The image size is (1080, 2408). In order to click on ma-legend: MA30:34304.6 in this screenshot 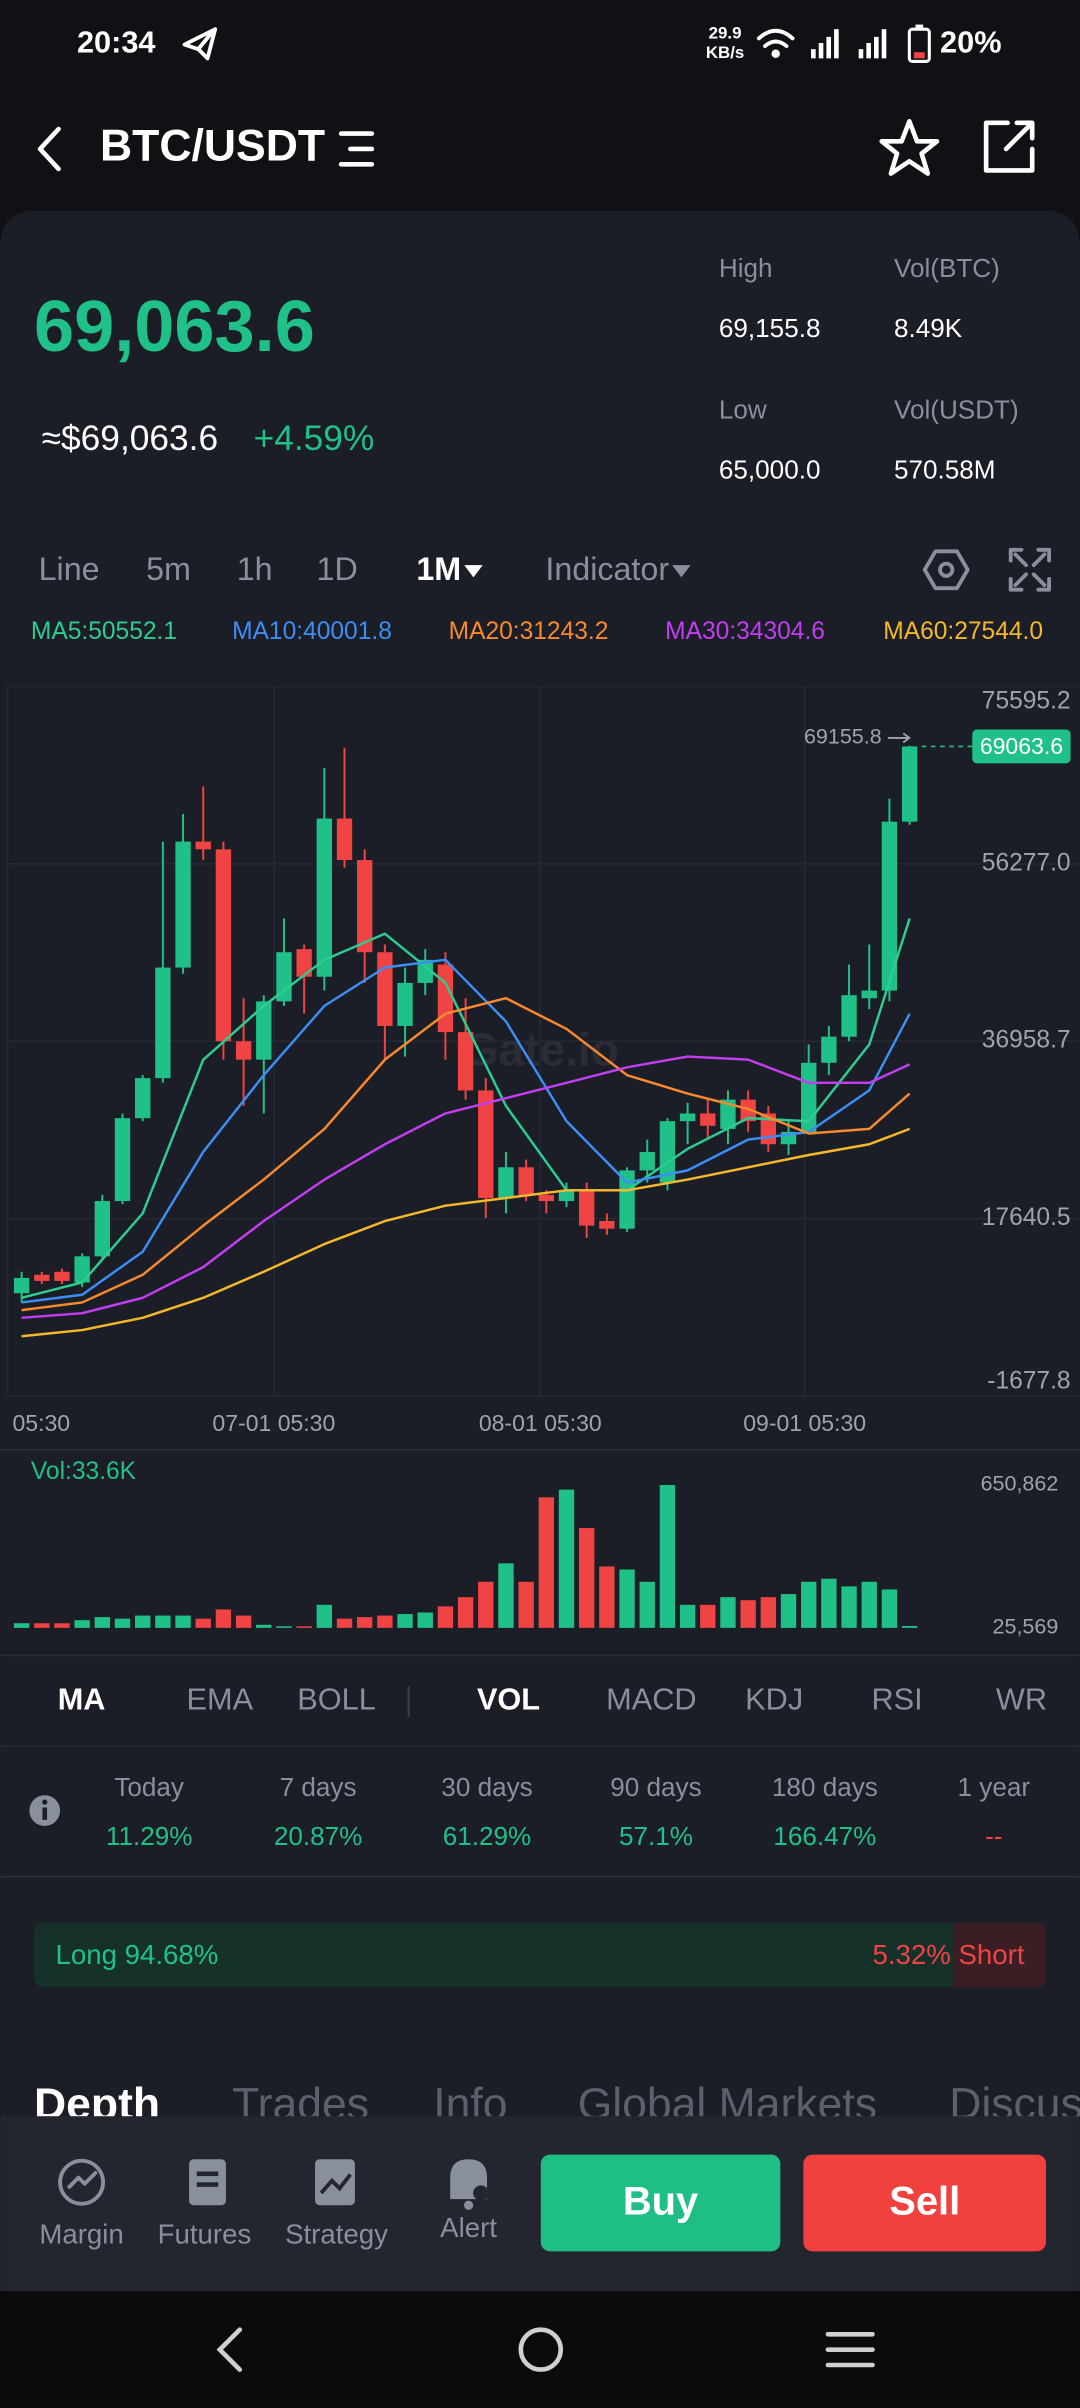, I will do `click(745, 631)`.